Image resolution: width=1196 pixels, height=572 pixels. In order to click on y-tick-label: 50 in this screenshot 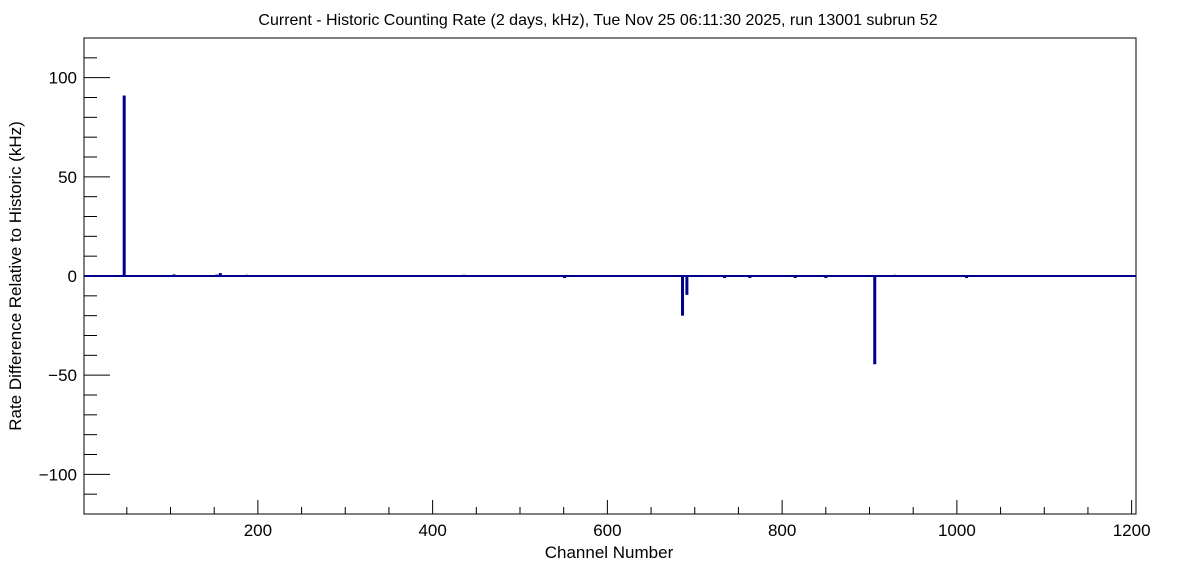, I will do `click(67, 177)`.